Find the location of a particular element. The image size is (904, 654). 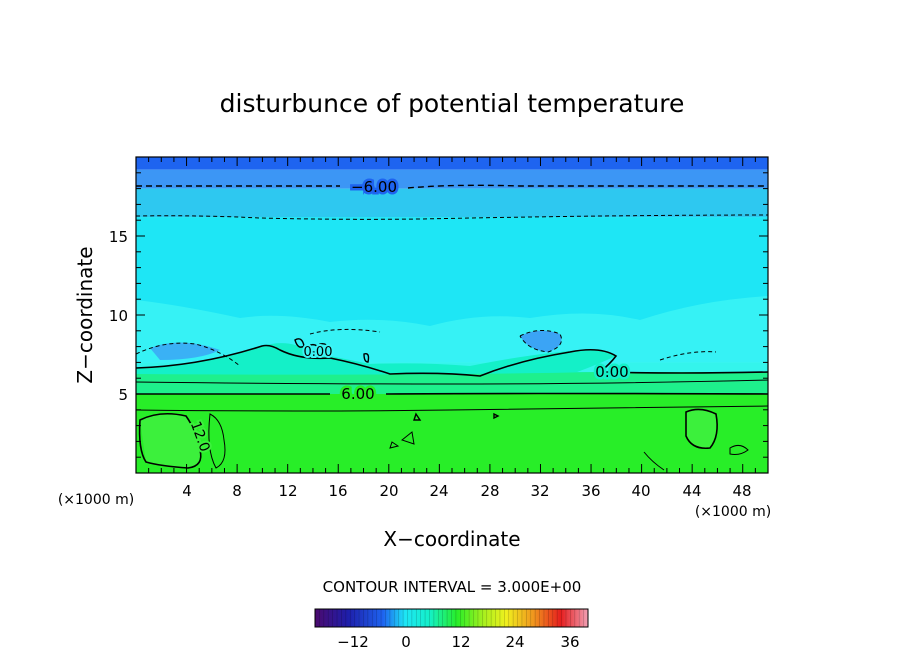

colorbar-frame is located at coordinates (451, 618).